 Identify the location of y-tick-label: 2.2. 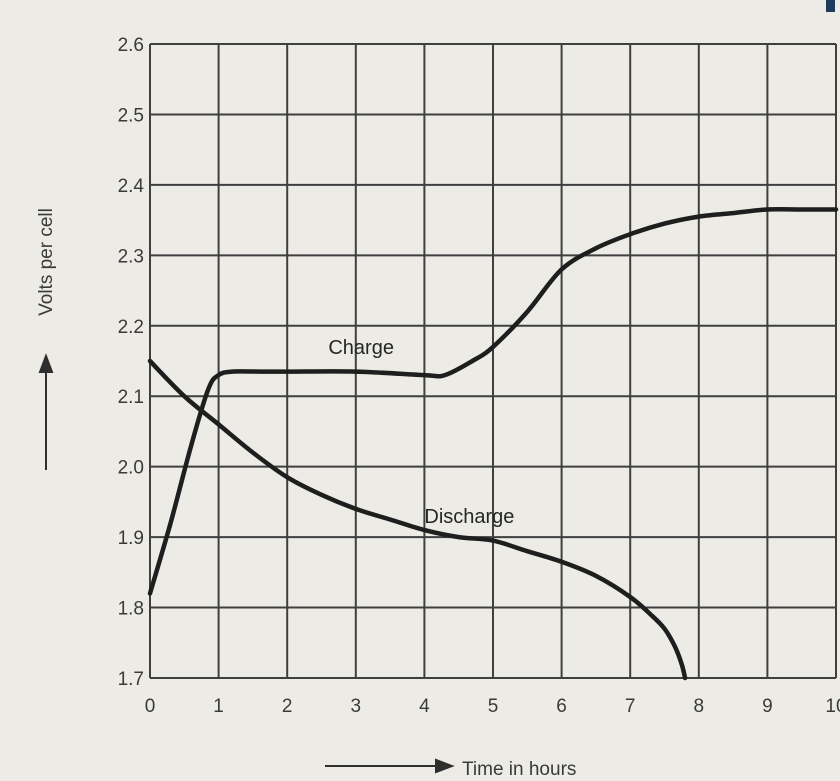
(131, 327).